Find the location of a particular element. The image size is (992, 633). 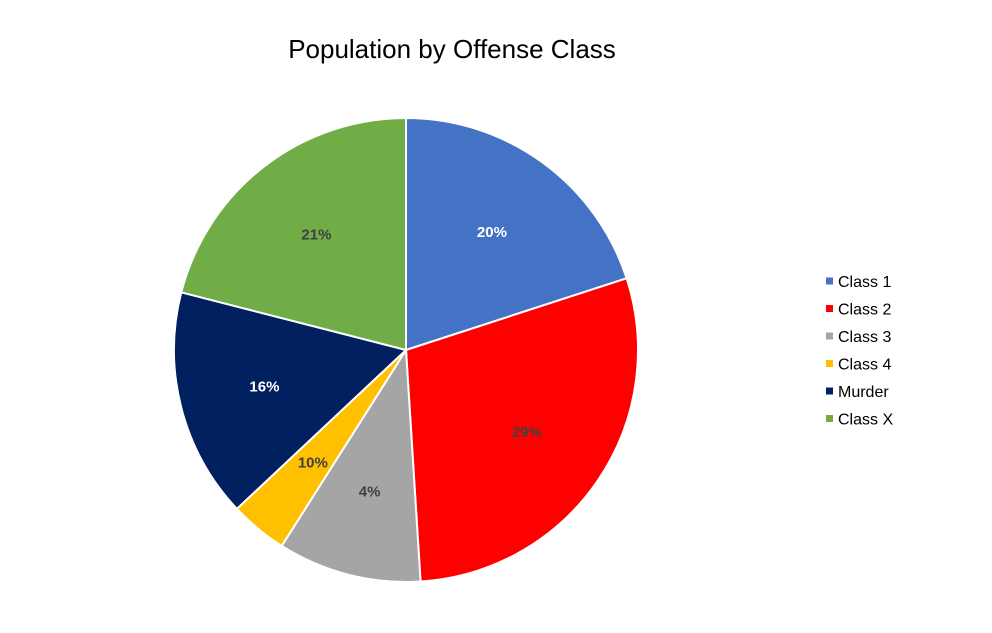

data-label-class-1: 20% is located at coordinates (492, 232).